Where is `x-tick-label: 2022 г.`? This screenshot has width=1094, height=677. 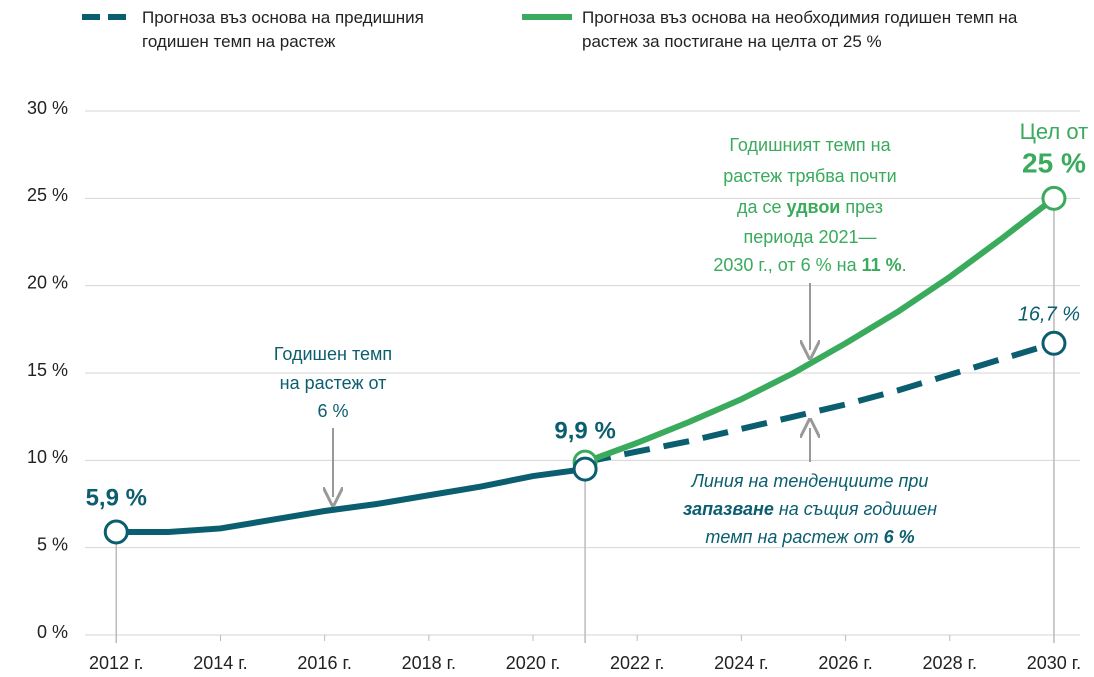
x-tick-label: 2022 г. is located at coordinates (637, 663).